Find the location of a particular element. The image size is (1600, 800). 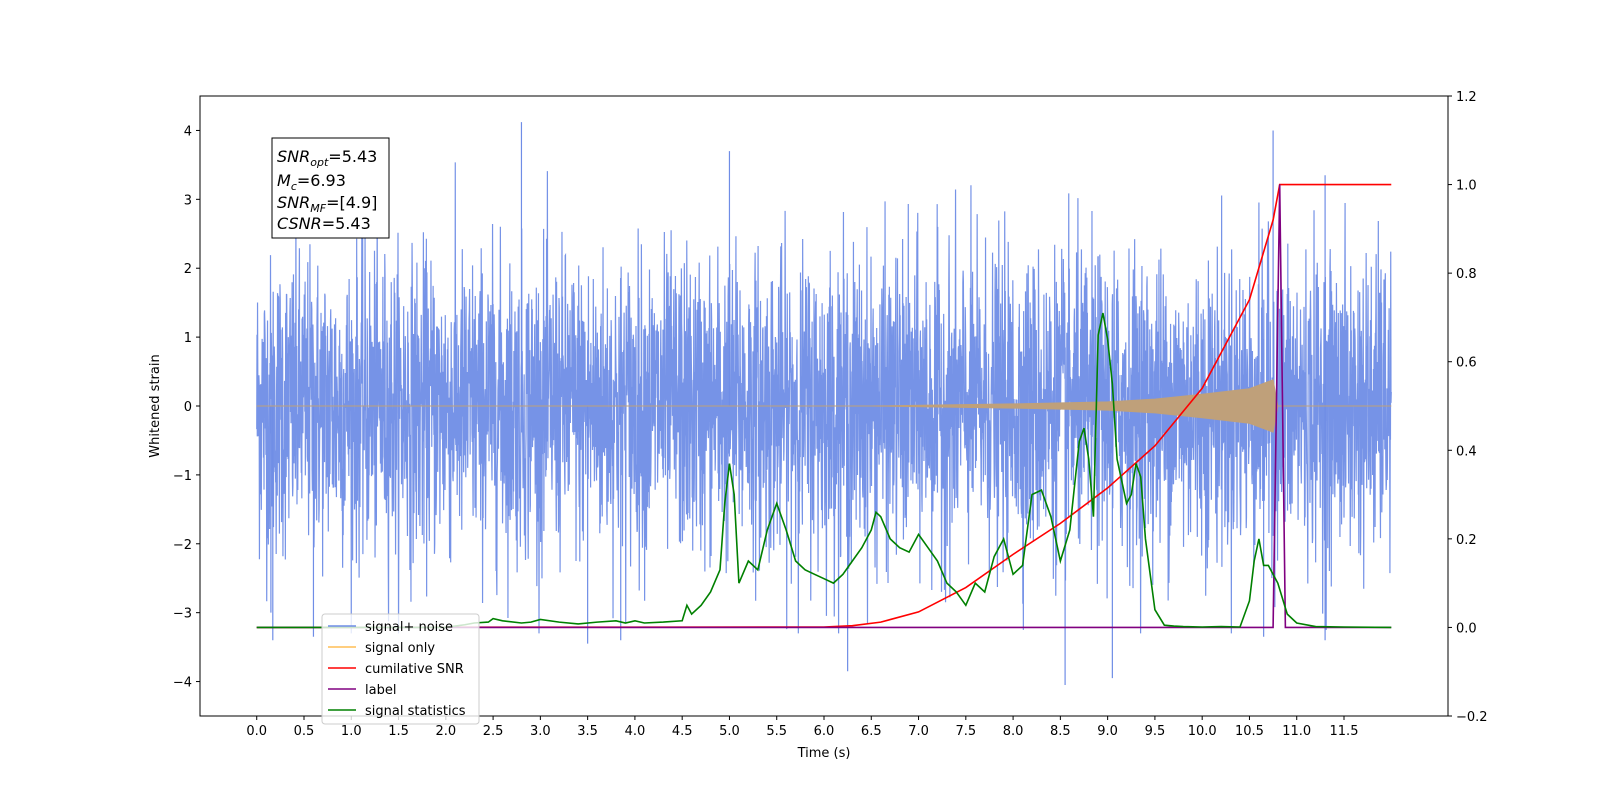

x-tick-label: 6.5 is located at coordinates (871, 731).